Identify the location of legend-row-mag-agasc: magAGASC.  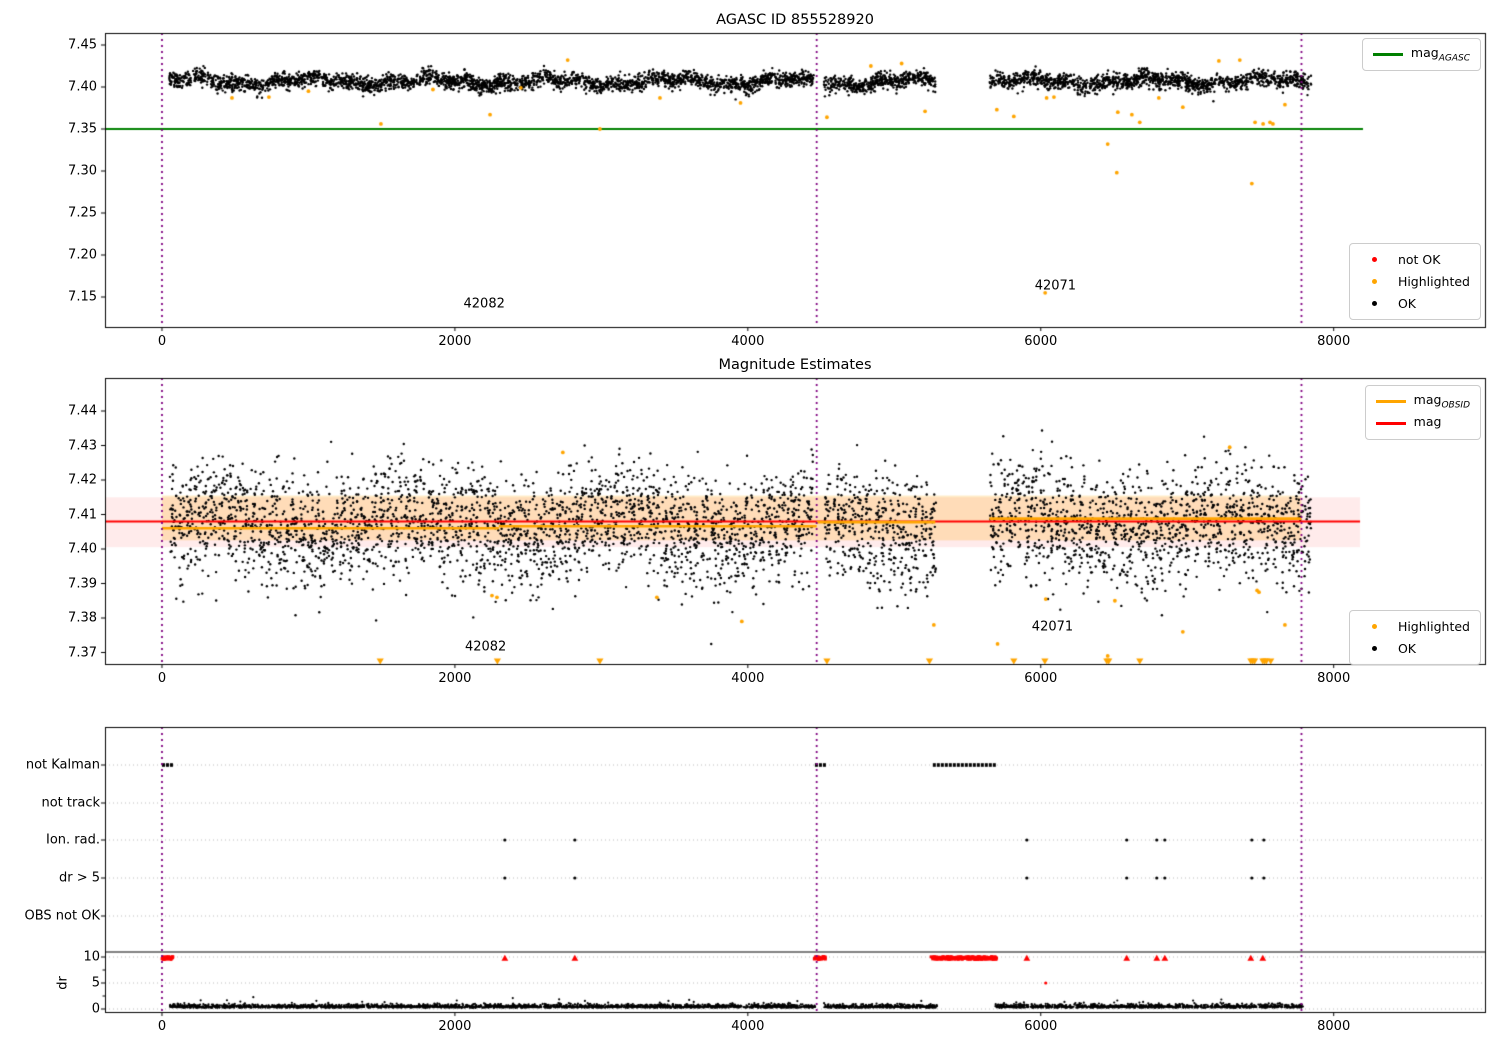
(1421, 54).